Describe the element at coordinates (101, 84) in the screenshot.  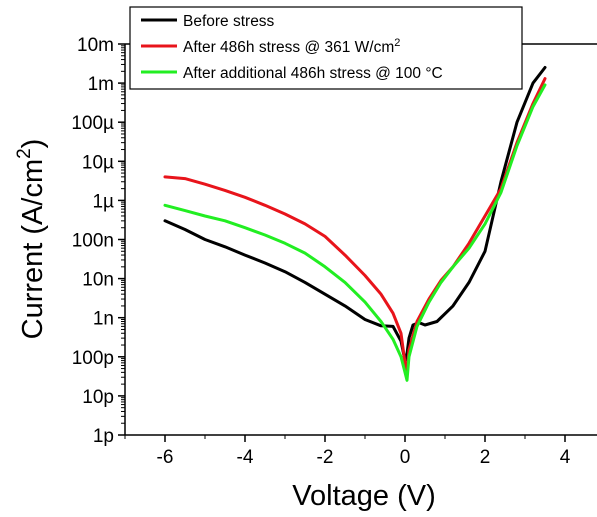
I see `y-tick-label: 1m` at that location.